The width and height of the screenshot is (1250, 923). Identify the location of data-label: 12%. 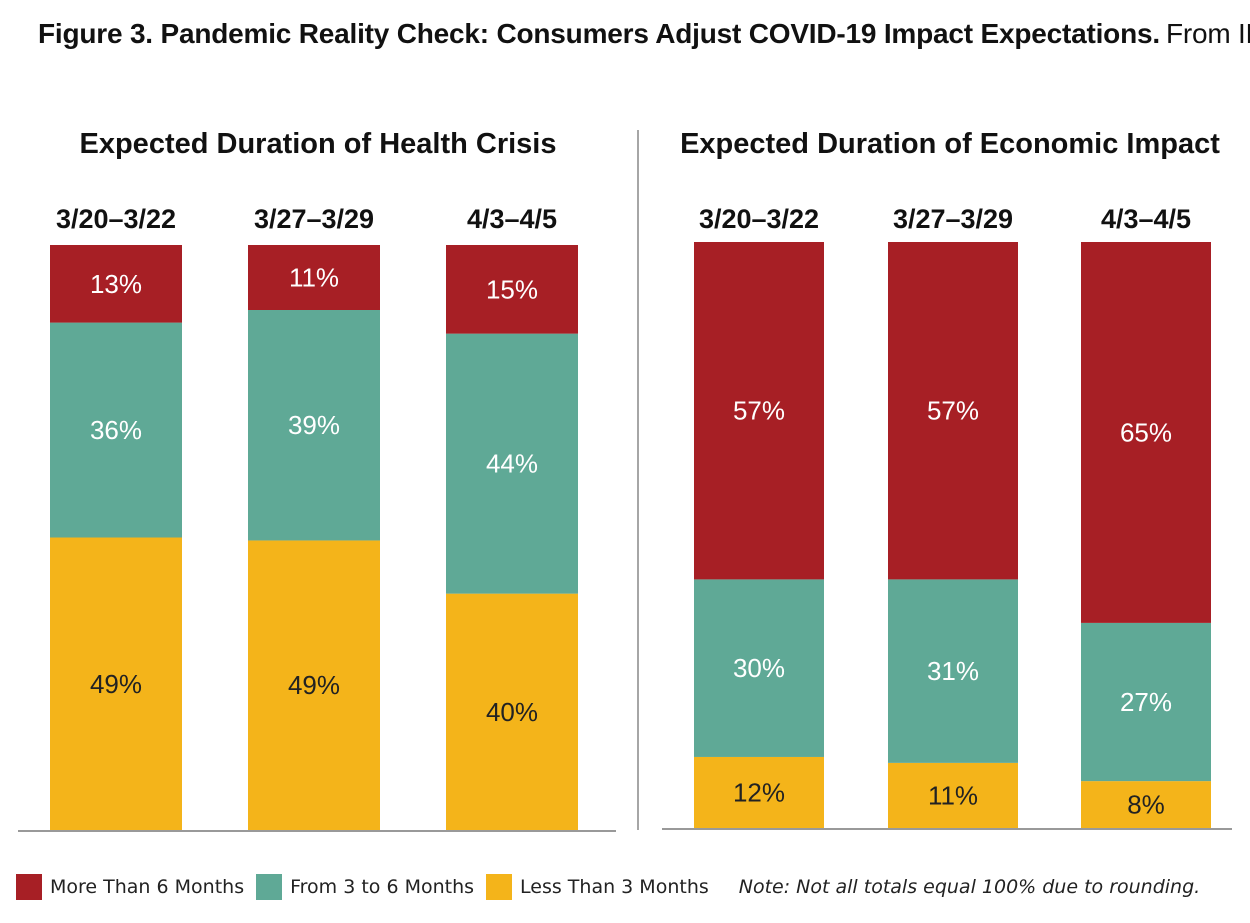
(759, 792).